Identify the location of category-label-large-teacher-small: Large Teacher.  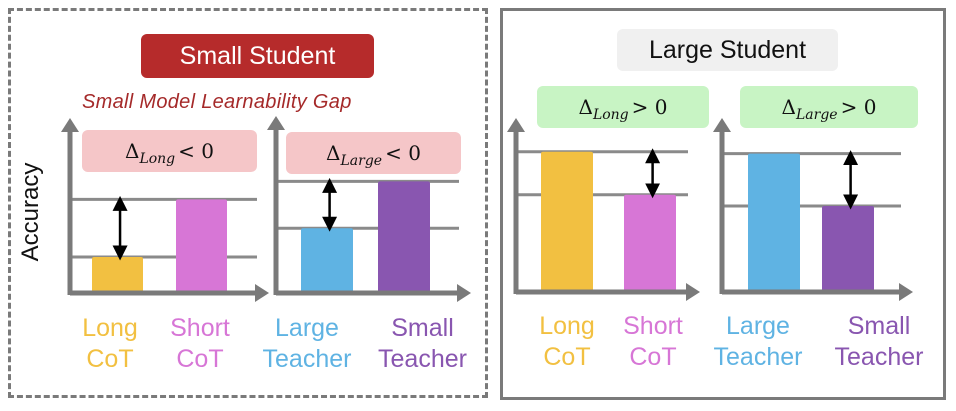
(307, 344).